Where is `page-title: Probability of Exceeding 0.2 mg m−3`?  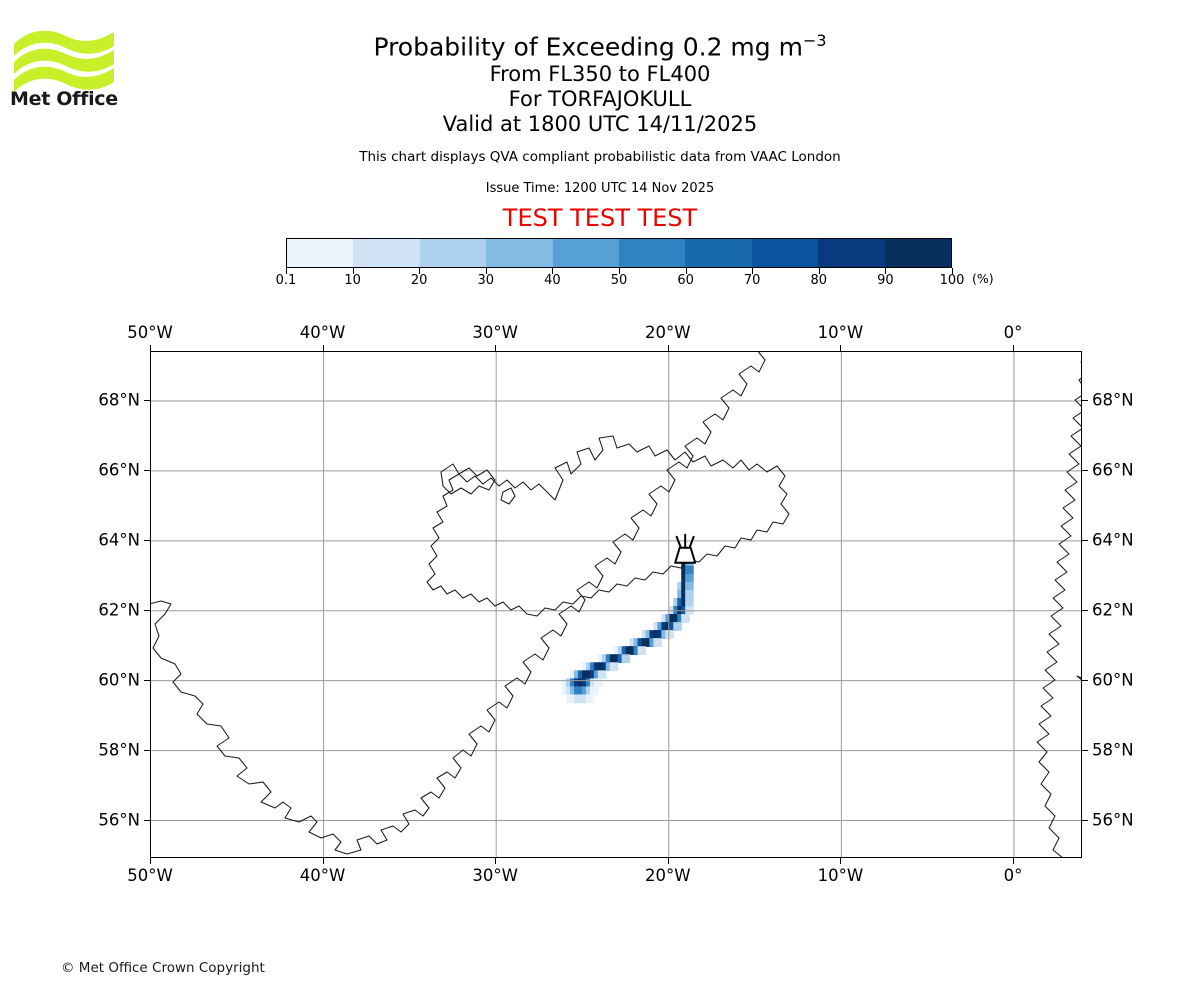 page-title: Probability of Exceeding 0.2 mg m−3 is located at coordinates (600, 44).